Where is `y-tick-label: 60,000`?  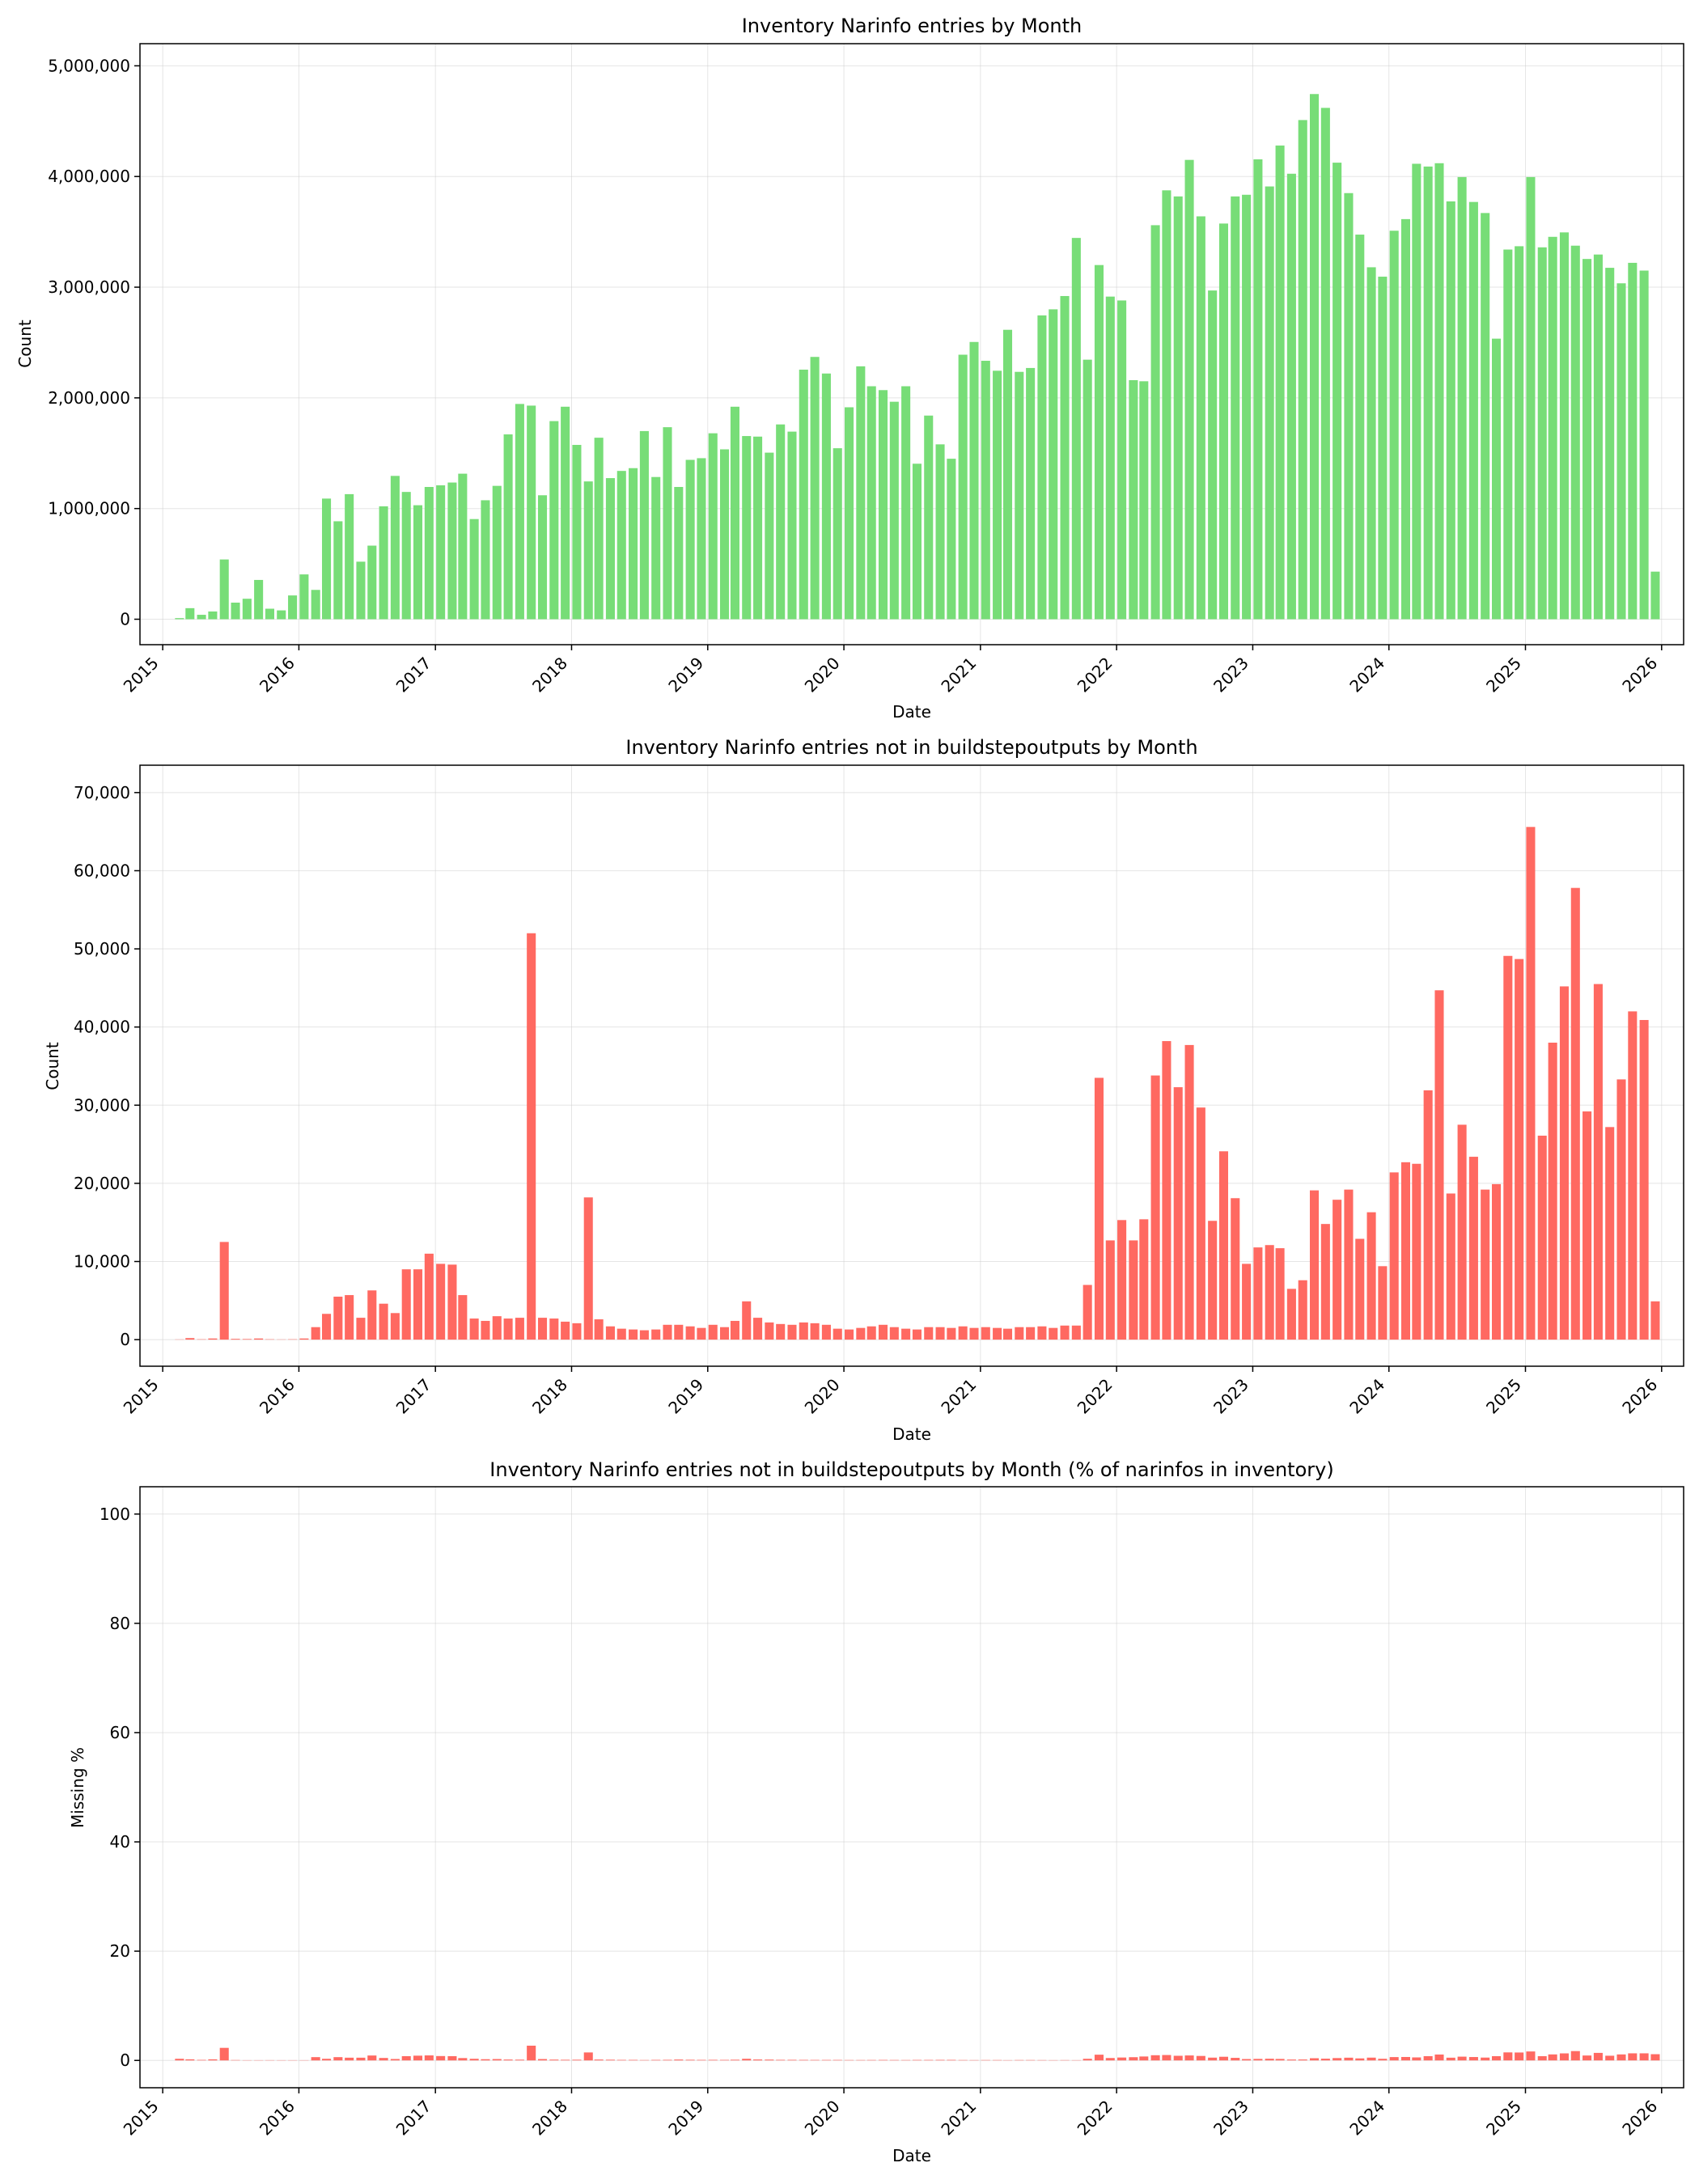
y-tick-label: 60,000 is located at coordinates (102, 870).